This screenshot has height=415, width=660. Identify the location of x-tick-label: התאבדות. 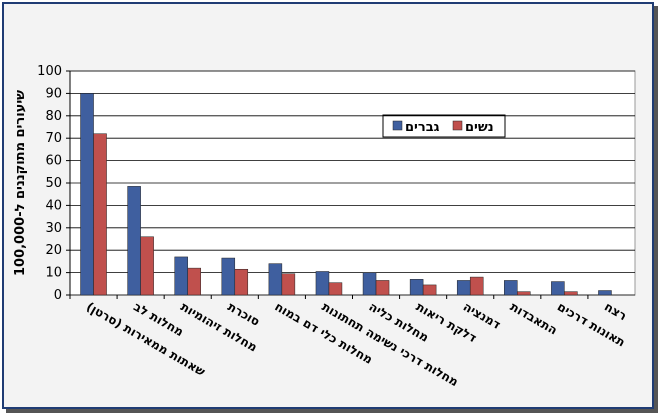
(534, 318).